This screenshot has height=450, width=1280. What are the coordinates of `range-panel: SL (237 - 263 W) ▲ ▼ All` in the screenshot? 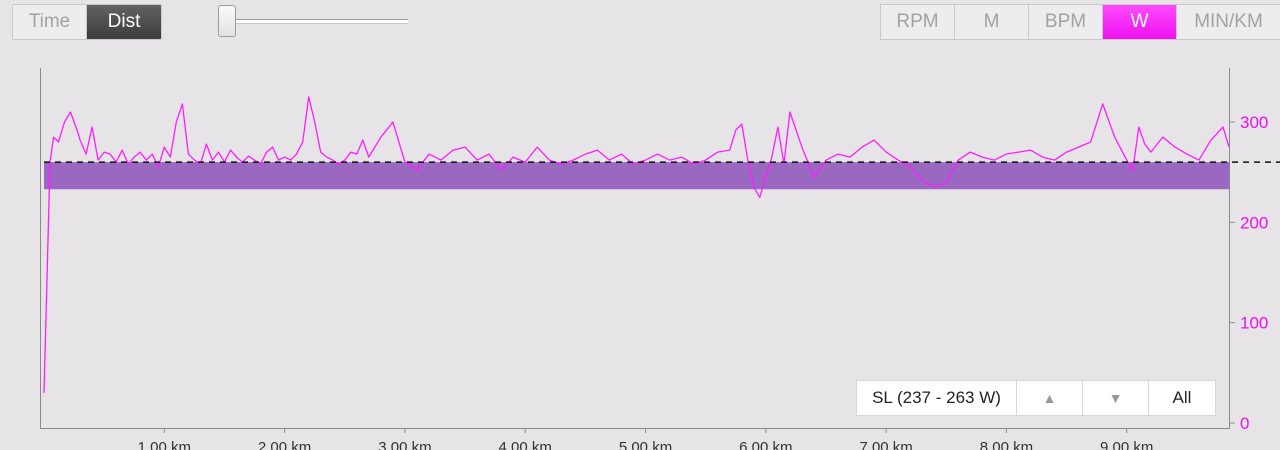 It's located at (1036, 398).